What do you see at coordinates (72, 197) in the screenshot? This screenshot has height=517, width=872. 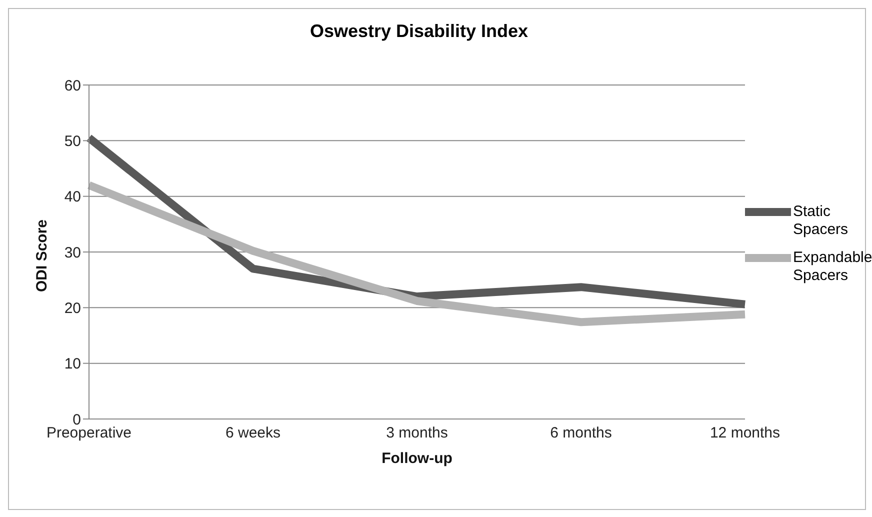 I see `y-tick-label: 40` at bounding box center [72, 197].